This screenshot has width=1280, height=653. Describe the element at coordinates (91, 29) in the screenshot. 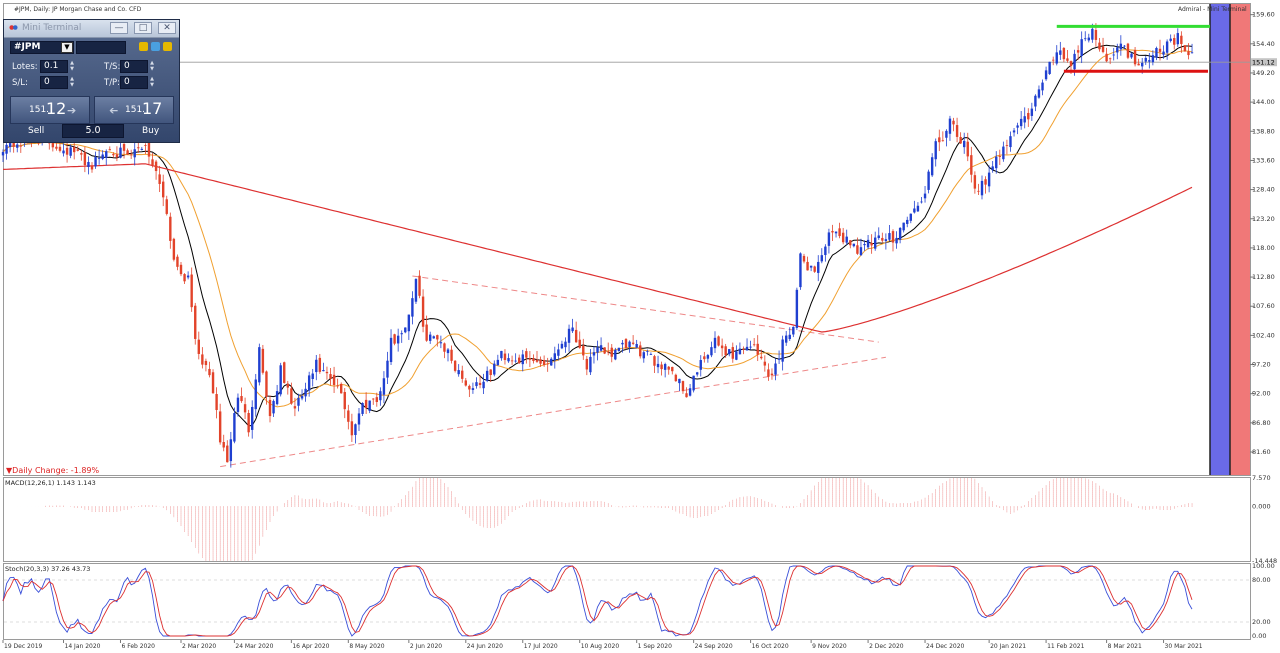

I see `mini-terminal-titlebar: Mini Terminal — □ ✕` at that location.